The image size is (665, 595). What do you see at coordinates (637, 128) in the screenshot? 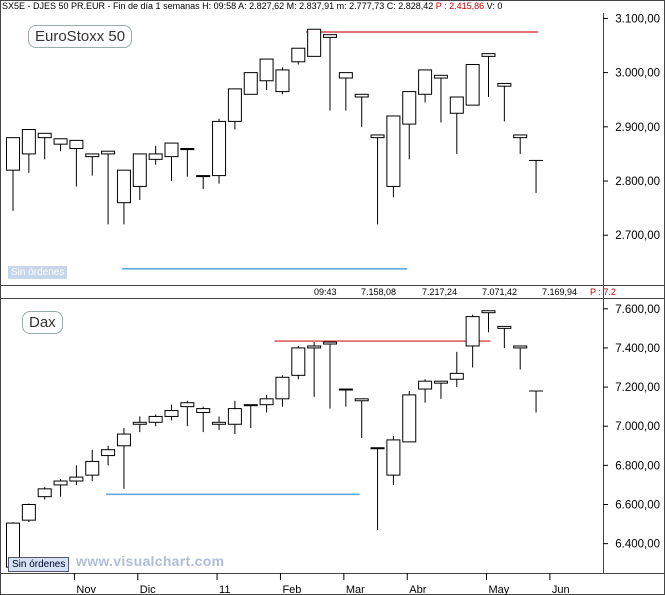
I see `y-tick-label: 2.900,00` at bounding box center [637, 128].